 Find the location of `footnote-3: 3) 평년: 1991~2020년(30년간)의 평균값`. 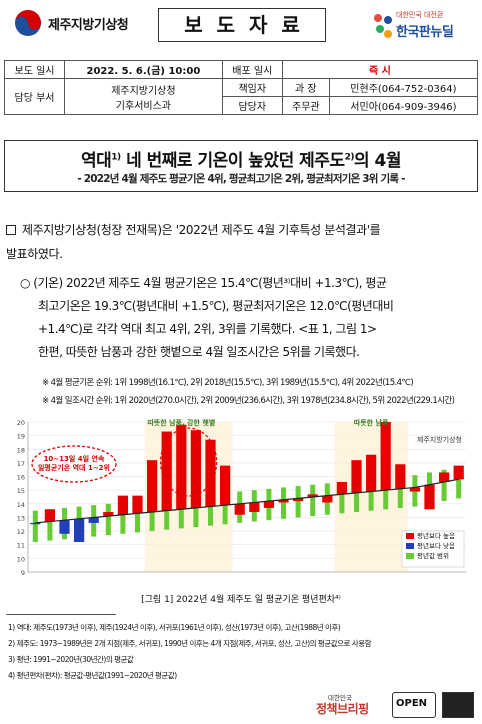

footnote-3: 3) 평년: 1991~2020년(30년간)의 평균값 is located at coordinates (71, 659).